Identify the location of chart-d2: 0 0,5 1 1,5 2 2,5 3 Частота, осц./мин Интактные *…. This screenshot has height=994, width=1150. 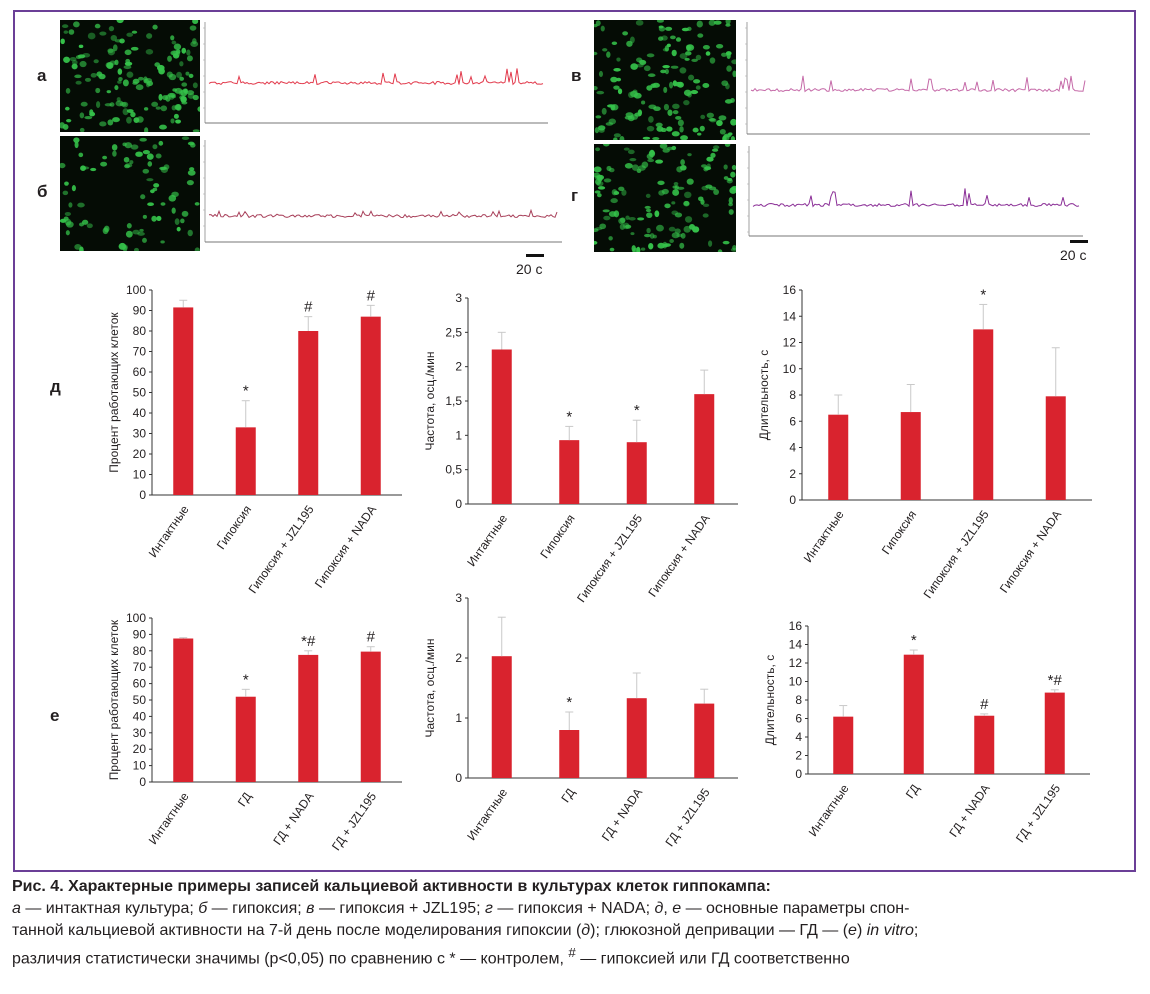
(580, 448).